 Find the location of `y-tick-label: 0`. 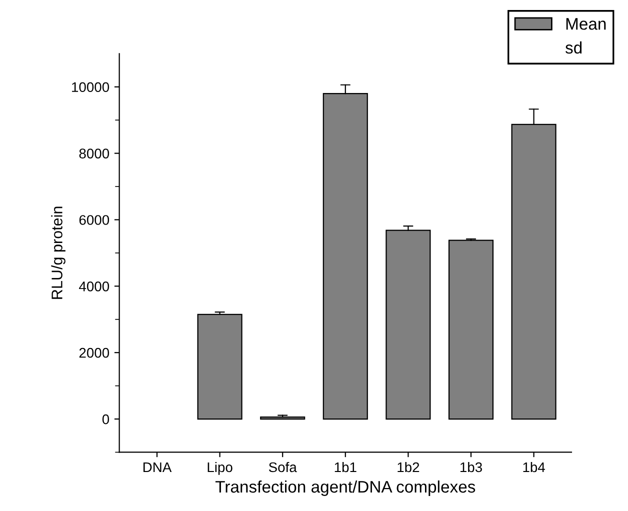

y-tick-label: 0 is located at coordinates (106, 419).